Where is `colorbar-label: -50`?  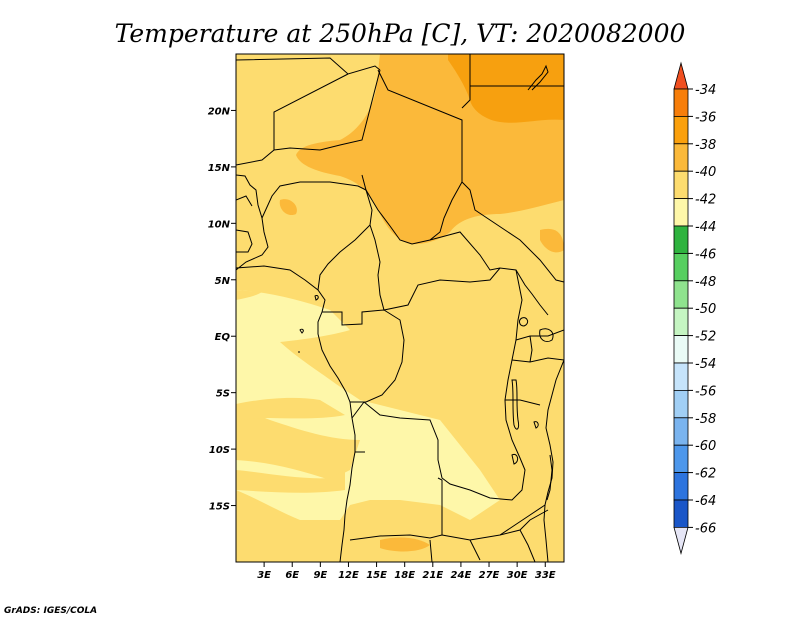 colorbar-label: -50 is located at coordinates (705, 309).